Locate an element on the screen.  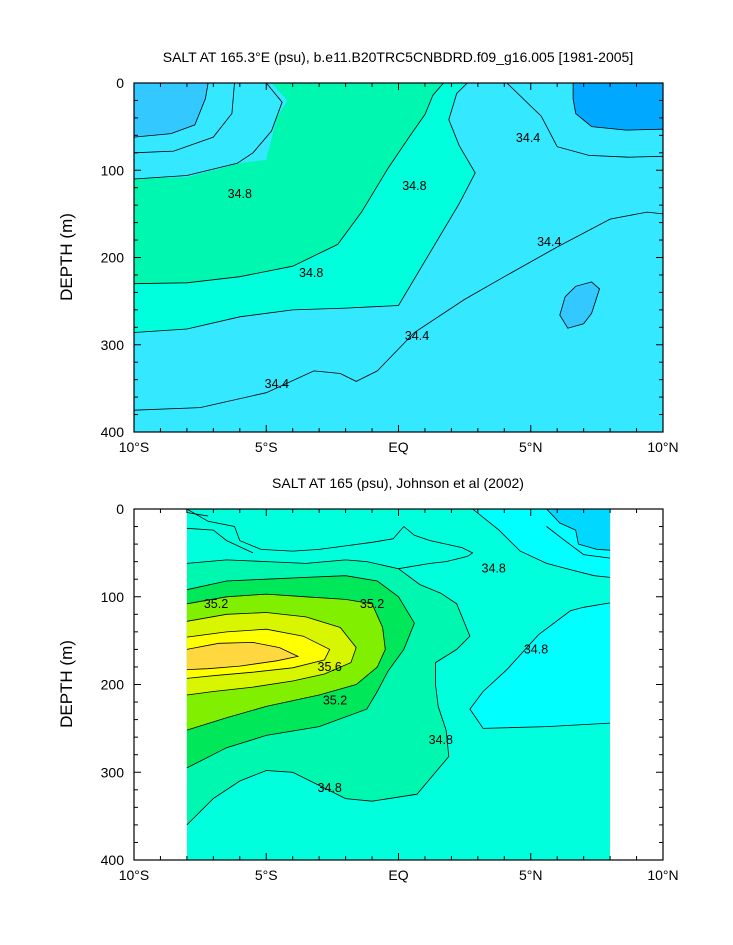
panel-title: SALT AT 165 (psu), Johnson et al (2002) is located at coordinates (398, 483).